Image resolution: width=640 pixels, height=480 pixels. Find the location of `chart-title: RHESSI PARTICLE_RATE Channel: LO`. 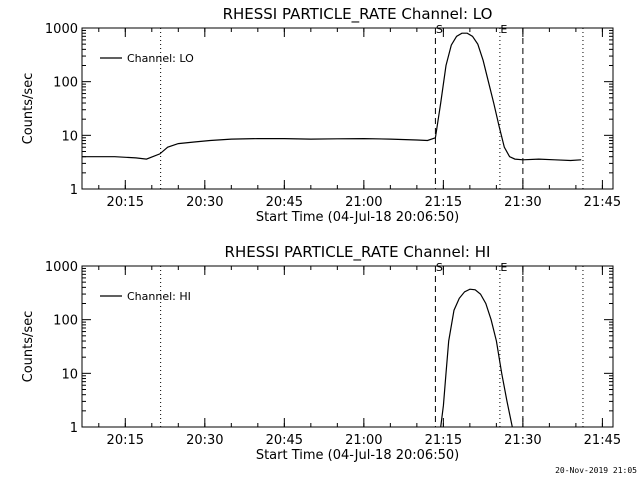

chart-title: RHESSI PARTICLE_RATE Channel: LO is located at coordinates (358, 14).